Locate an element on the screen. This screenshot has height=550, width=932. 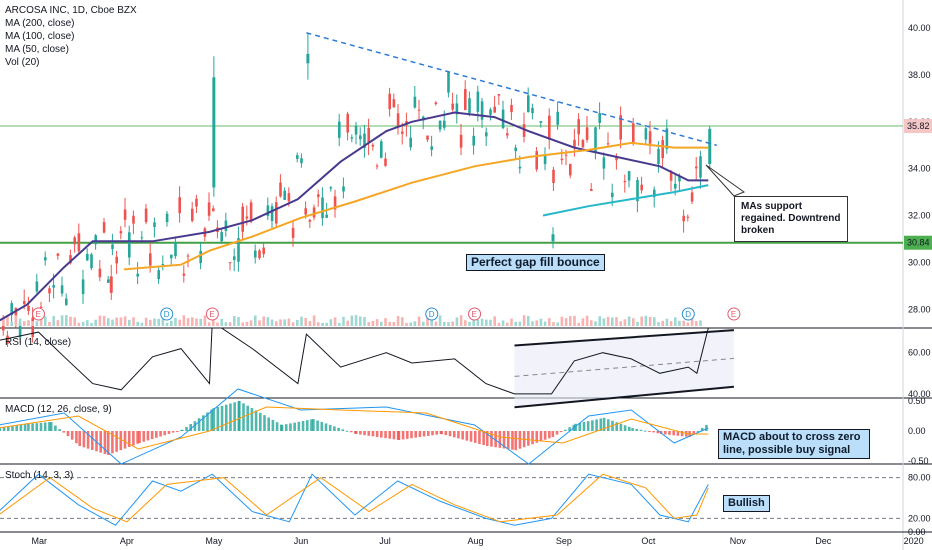
event-marker-label: D is located at coordinates (432, 314).